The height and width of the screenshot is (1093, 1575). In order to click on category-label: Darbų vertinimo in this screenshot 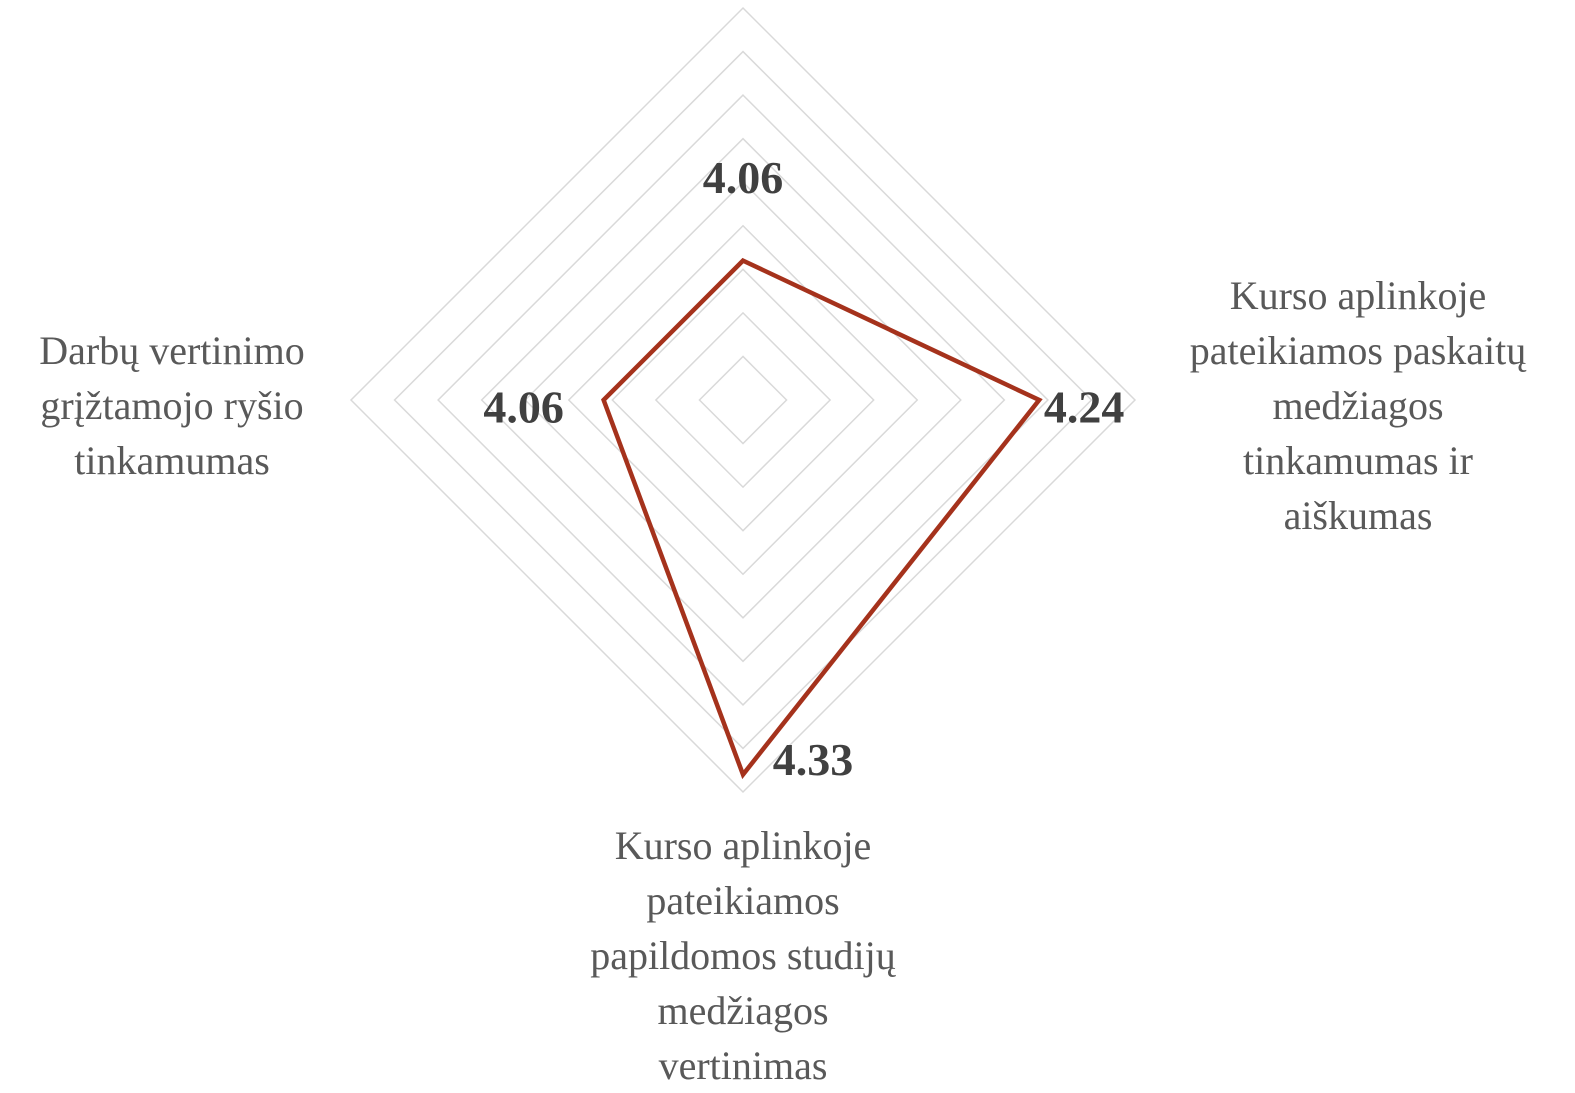, I will do `click(172, 350)`.